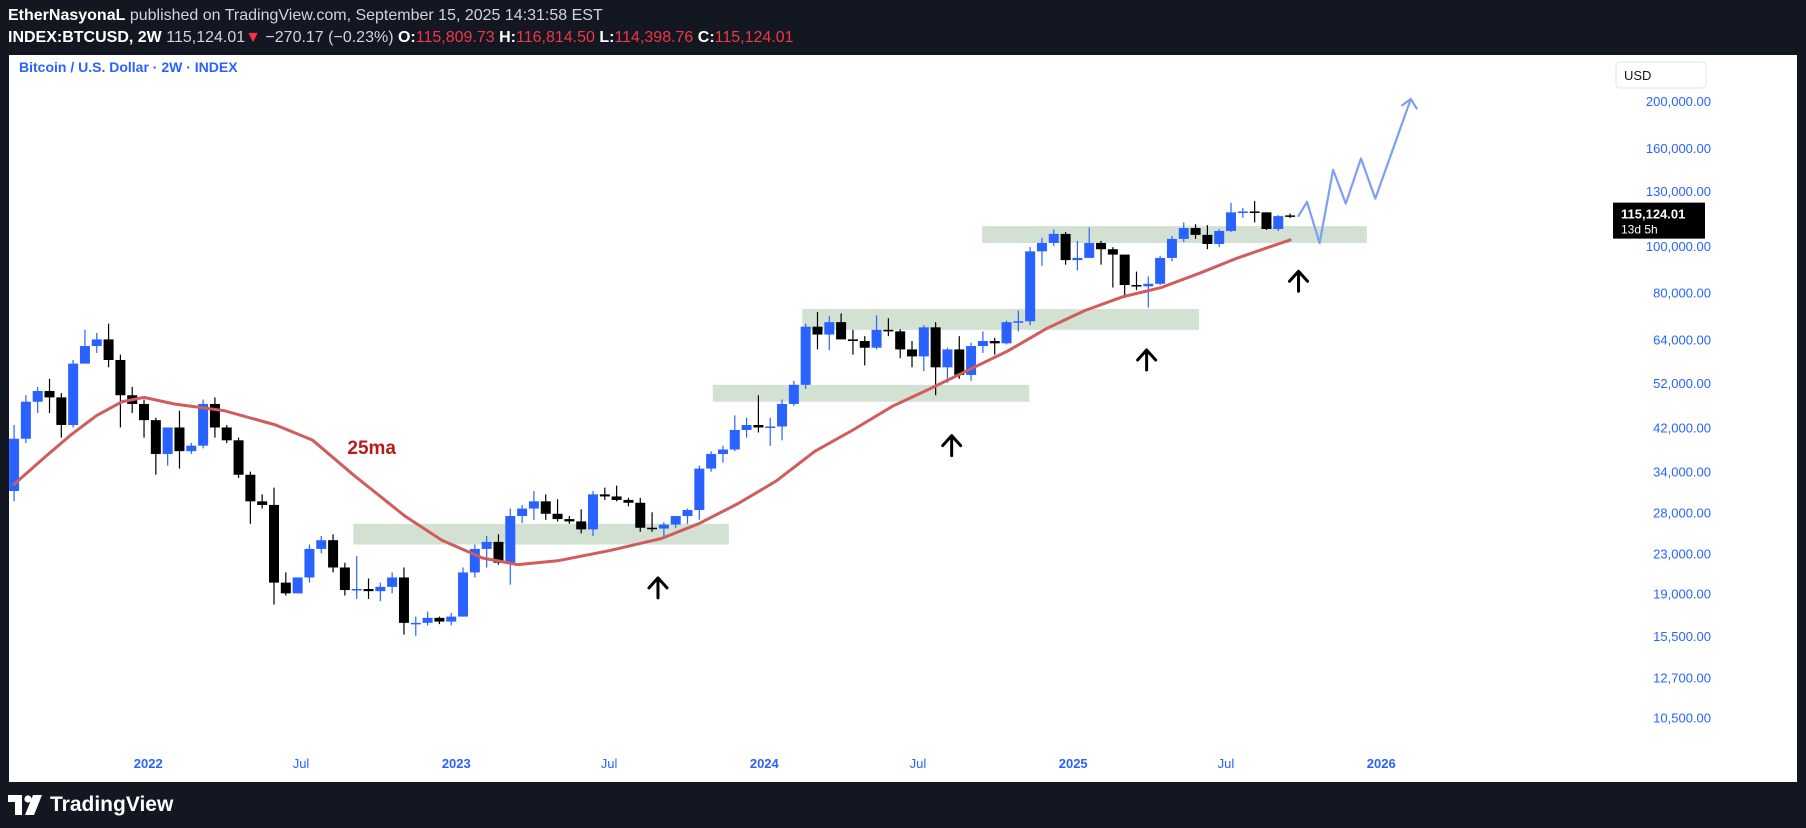 This screenshot has height=828, width=1806. What do you see at coordinates (90, 805) in the screenshot?
I see `tradingview-logo: TradingView` at bounding box center [90, 805].